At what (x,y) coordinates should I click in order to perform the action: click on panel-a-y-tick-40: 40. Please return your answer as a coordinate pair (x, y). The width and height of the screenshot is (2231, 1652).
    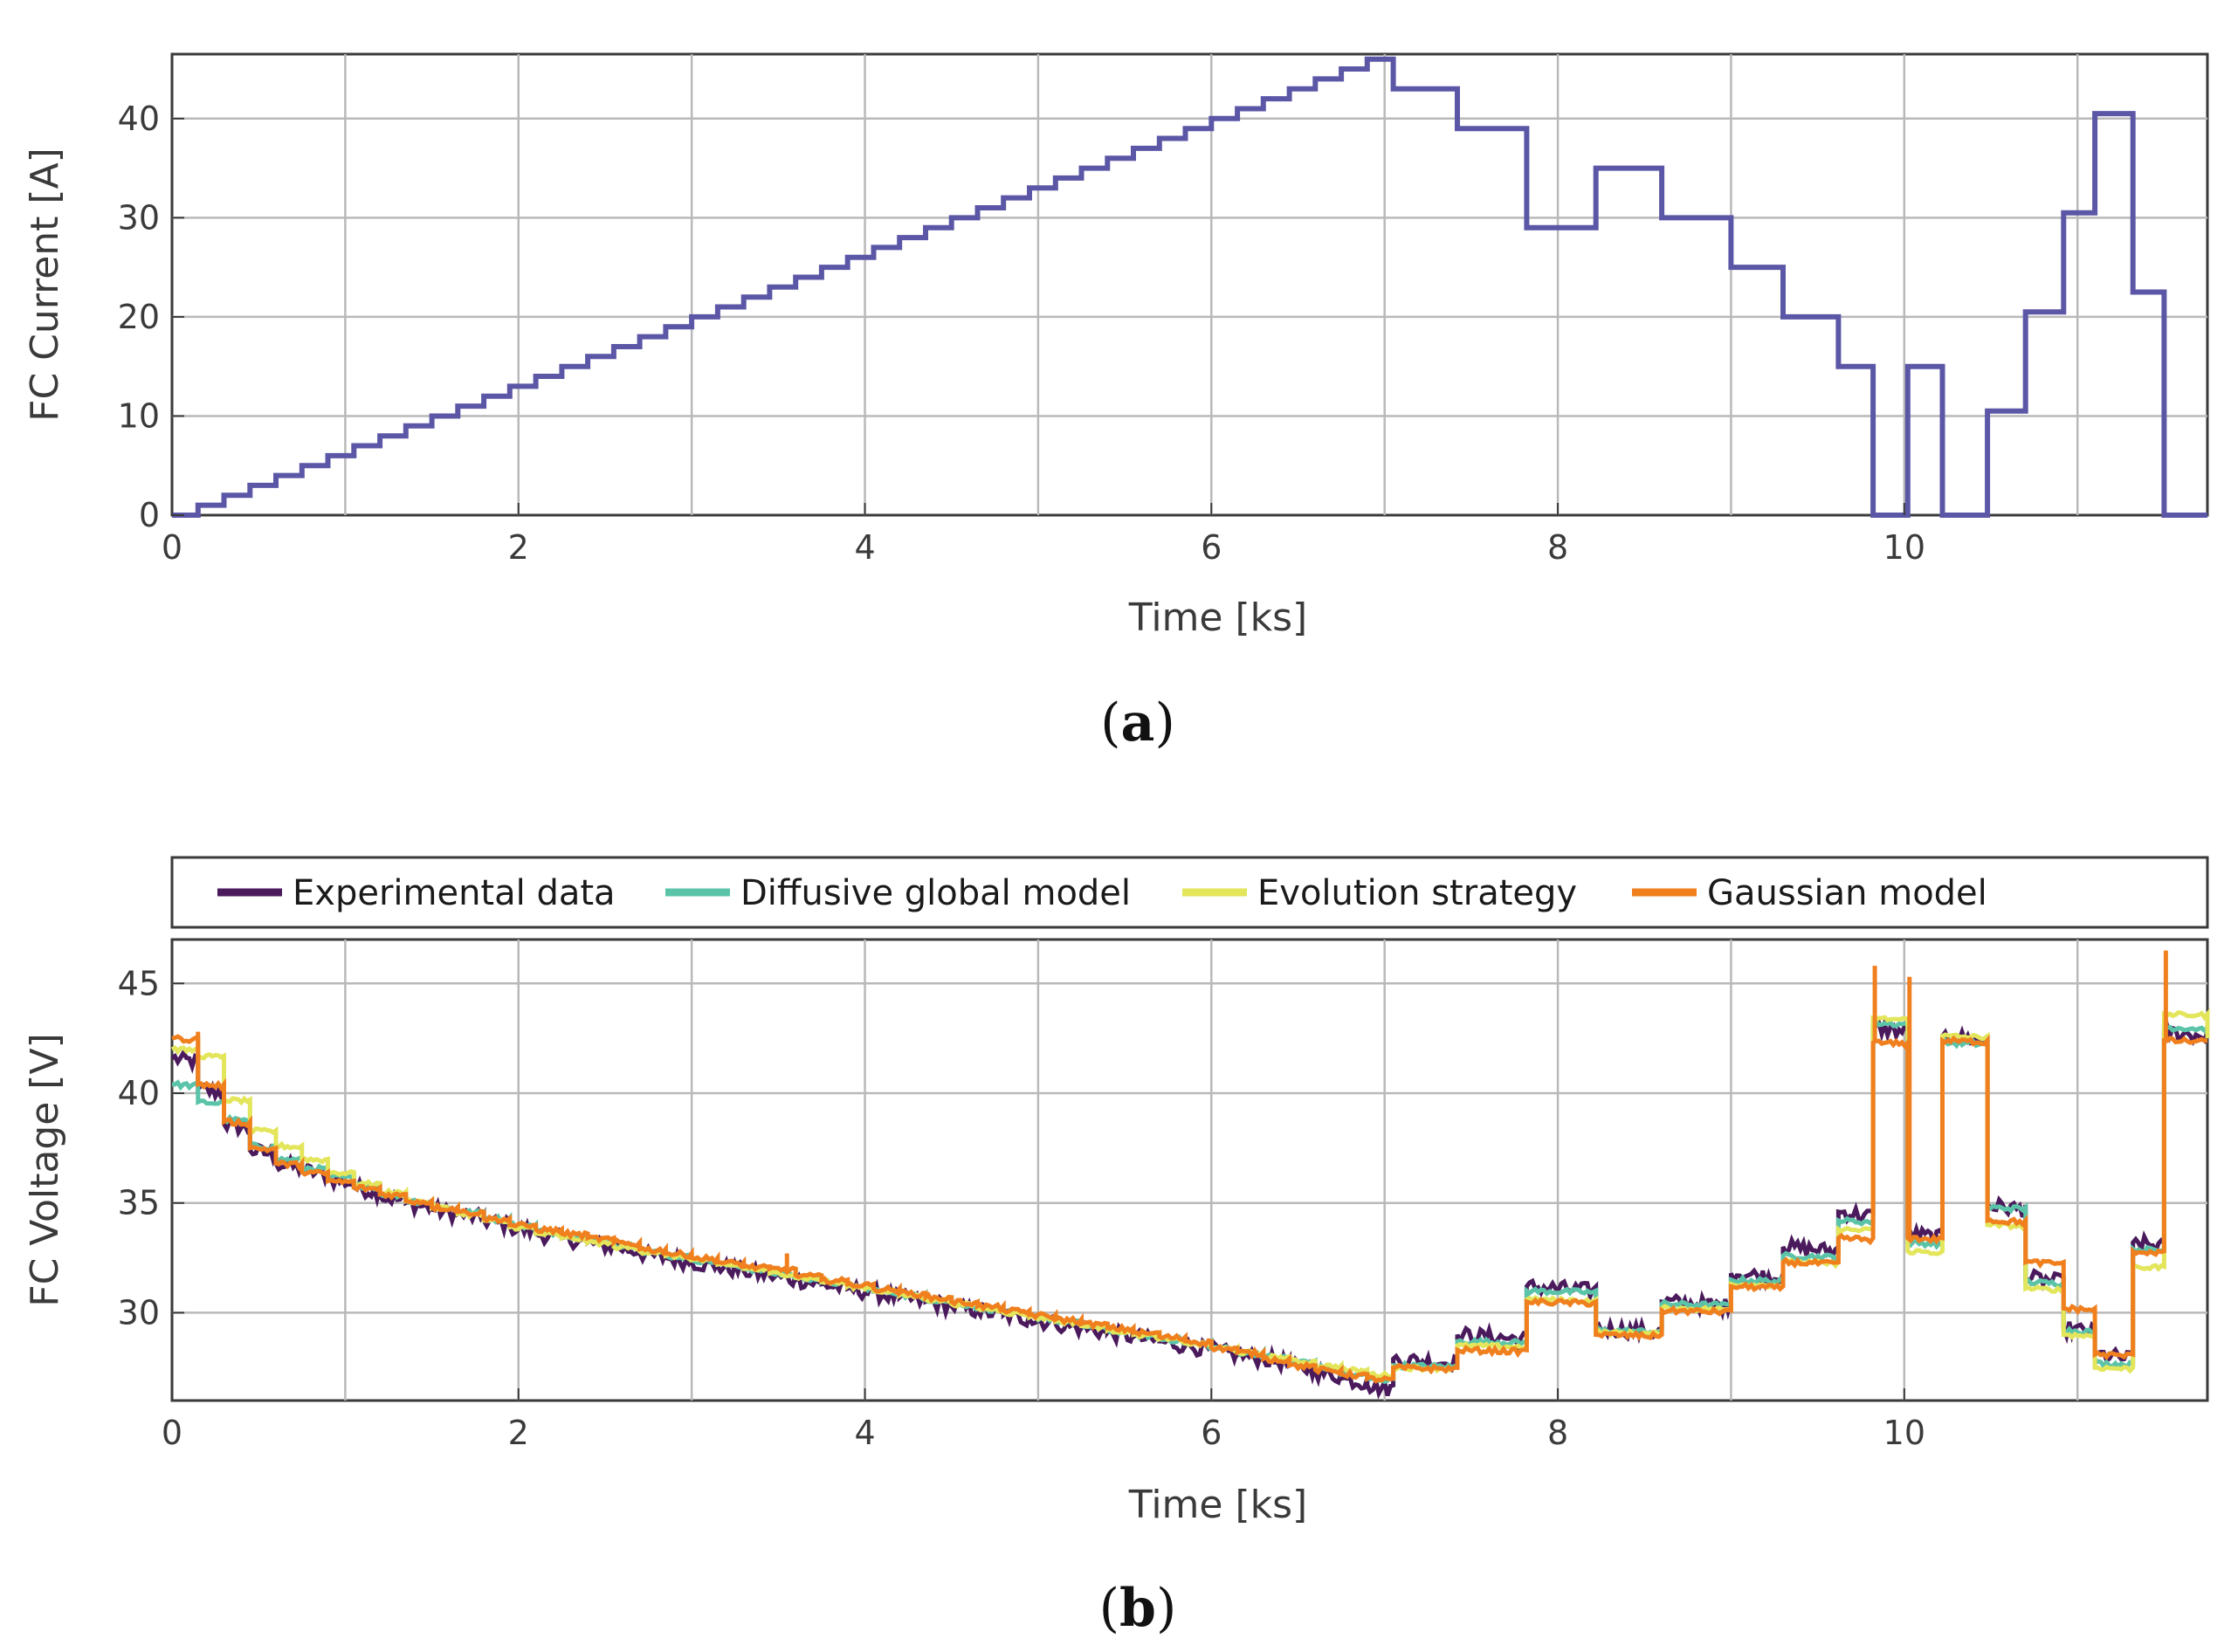
    Looking at the image, I should click on (139, 119).